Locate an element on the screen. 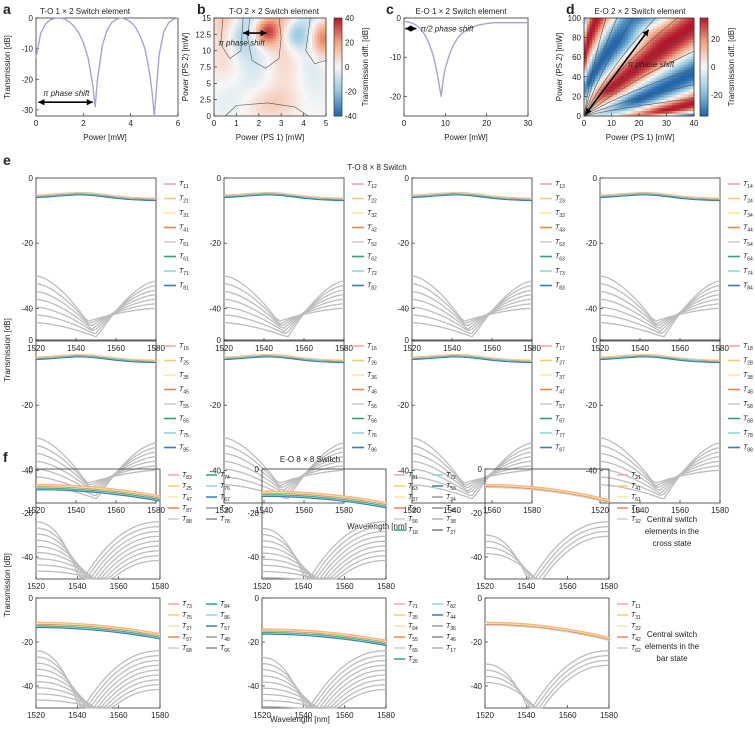 The image size is (755, 732). legend-label: T88 is located at coordinates (748, 449).